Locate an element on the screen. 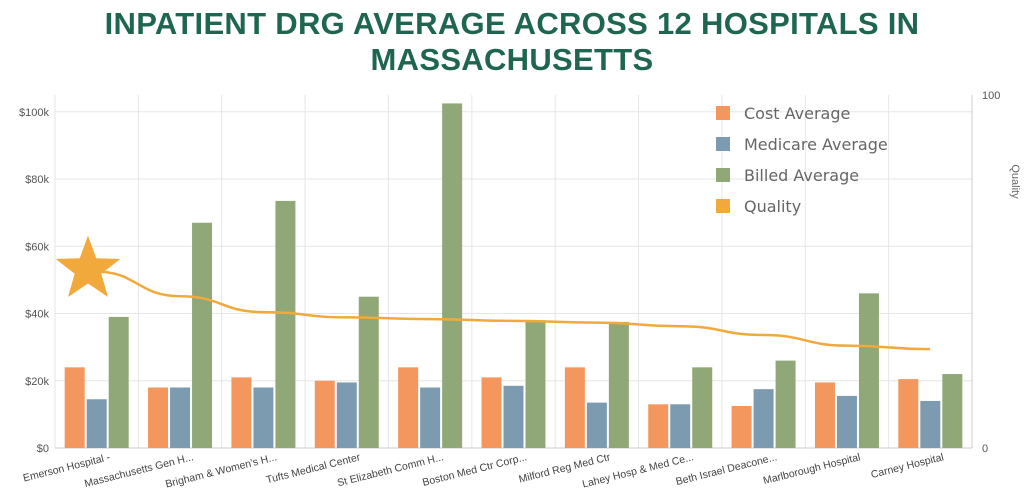 The image size is (1024, 489). y-tick-label-left: $0 is located at coordinates (43, 449).